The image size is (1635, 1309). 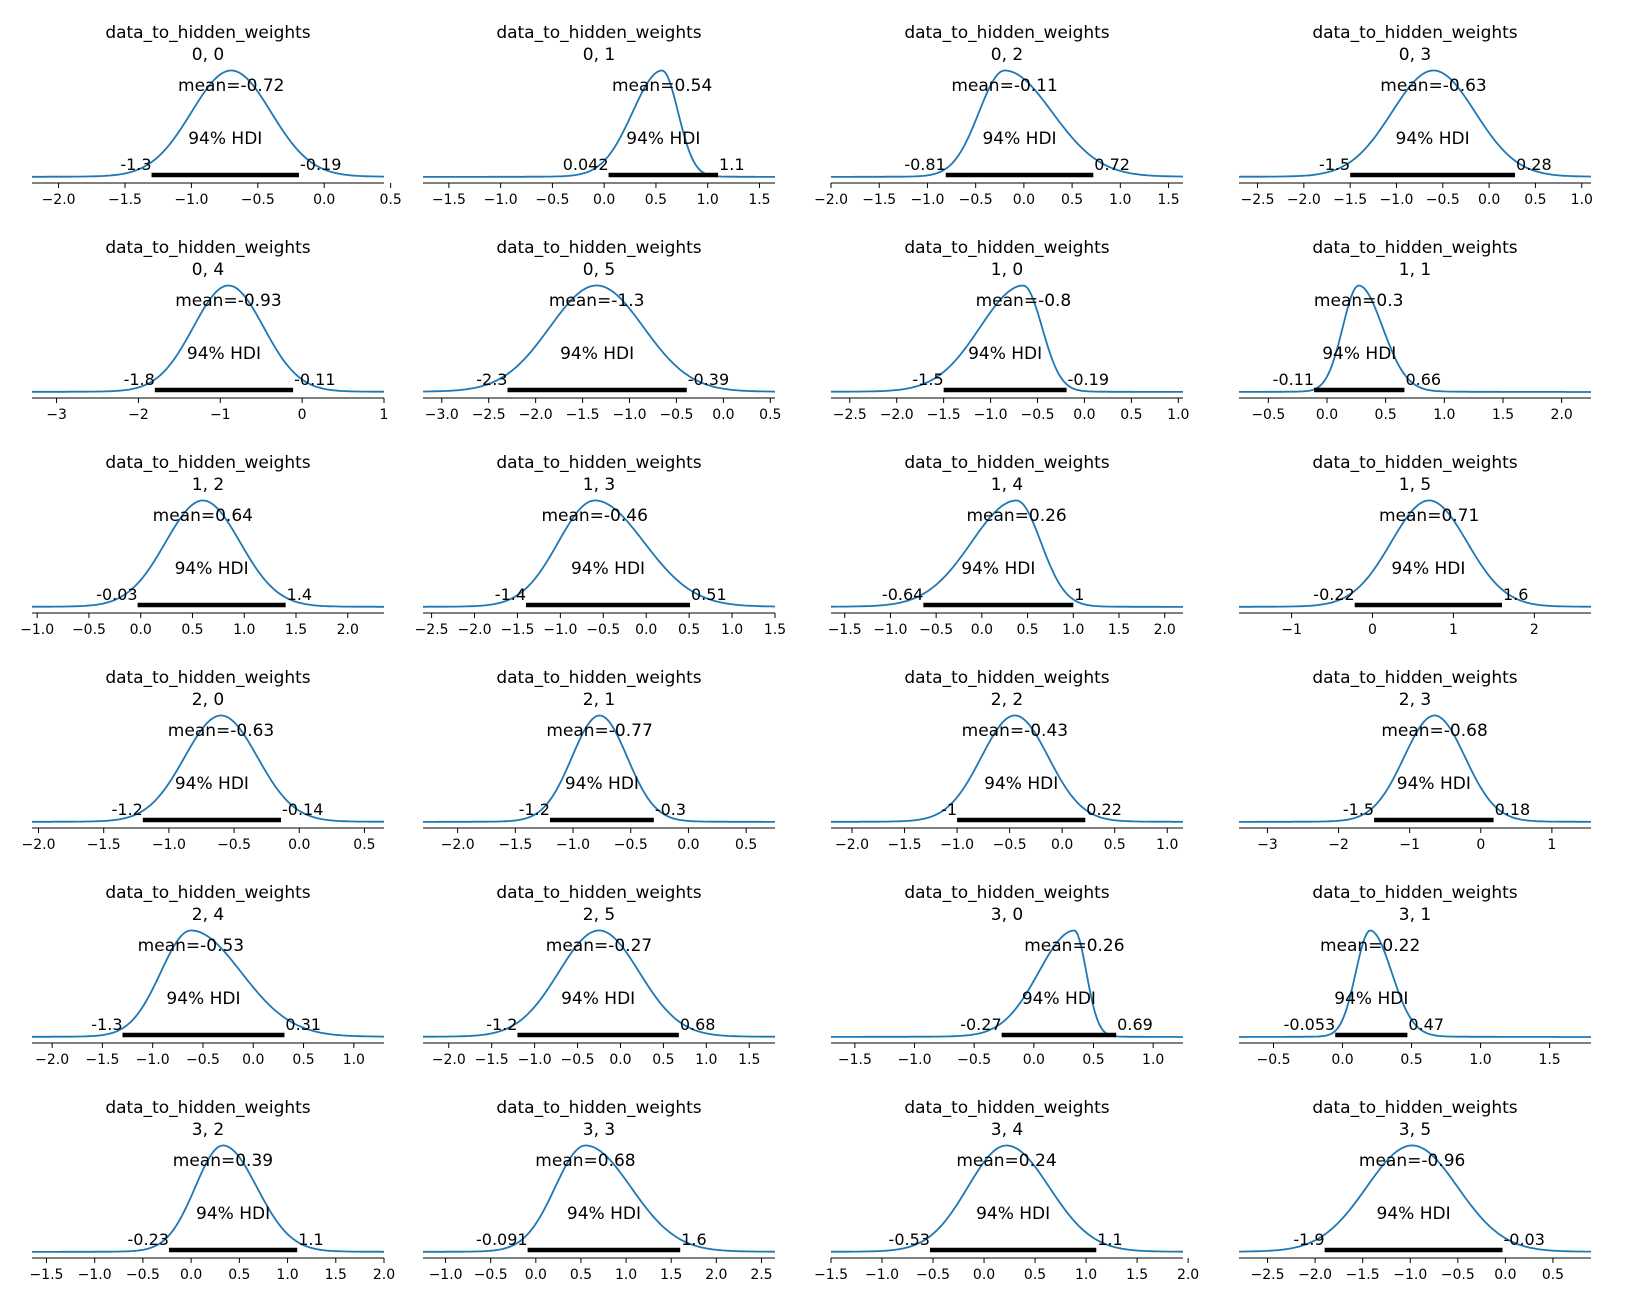 What do you see at coordinates (1412, 1161) in the screenshot?
I see `mean-label: mean=-0.96` at bounding box center [1412, 1161].